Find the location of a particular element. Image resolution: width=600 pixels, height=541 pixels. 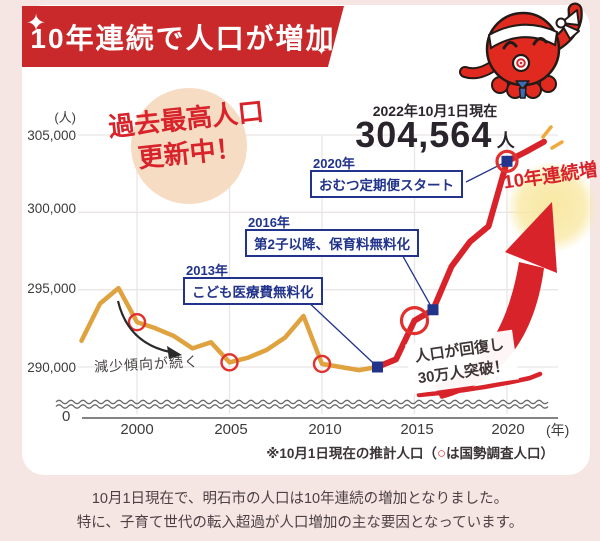

y-tick-label: 295,000 is located at coordinates (51, 288).